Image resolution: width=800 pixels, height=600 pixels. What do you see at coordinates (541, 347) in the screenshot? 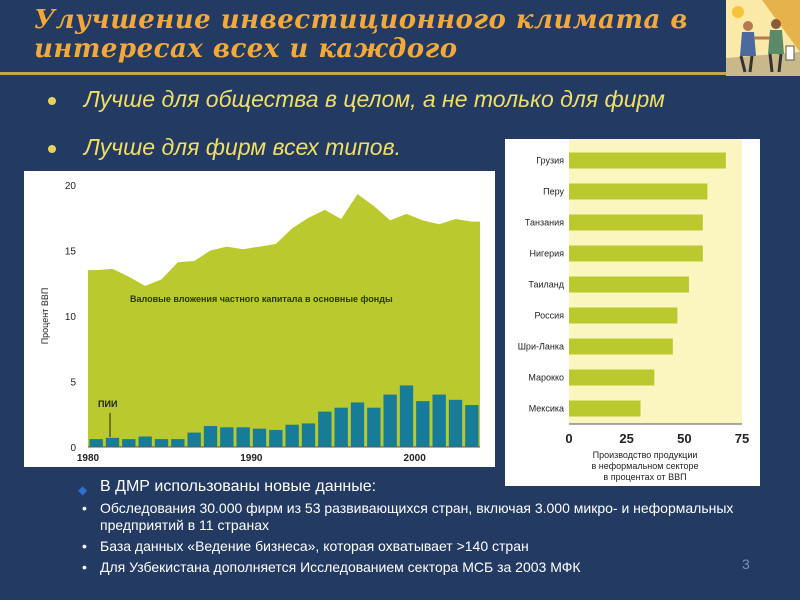
I see `category-label: Шри-Ланка` at bounding box center [541, 347].